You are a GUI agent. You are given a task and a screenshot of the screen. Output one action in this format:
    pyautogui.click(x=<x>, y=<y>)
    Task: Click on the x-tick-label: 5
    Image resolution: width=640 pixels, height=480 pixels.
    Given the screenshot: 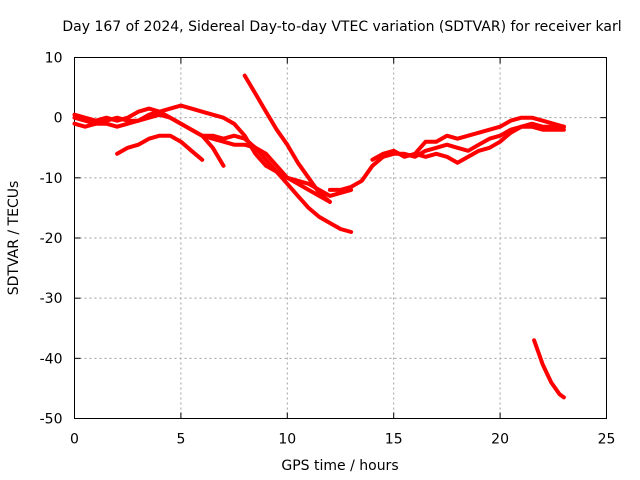 What is the action you would take?
    pyautogui.click(x=180, y=440)
    